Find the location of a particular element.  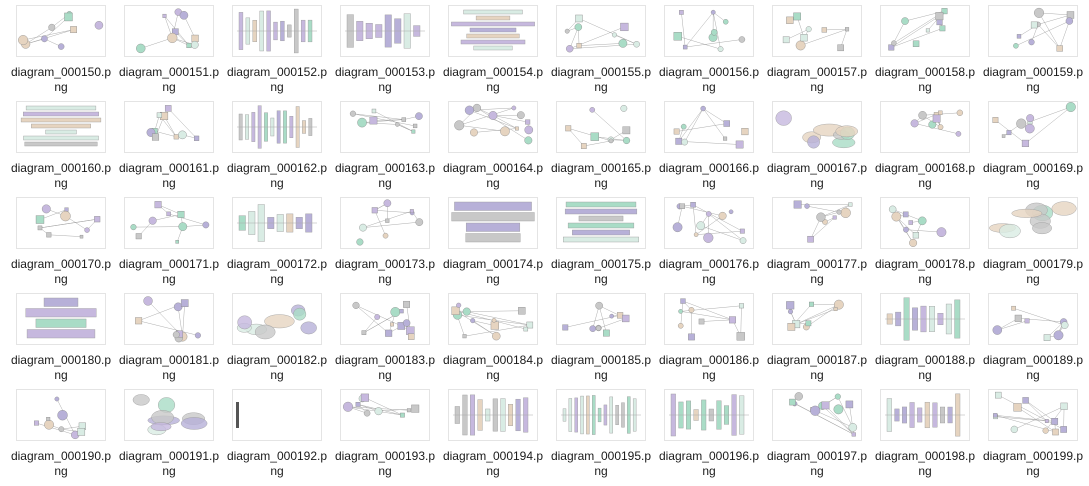

file-item: diagram_000195.png is located at coordinates (601, 436).